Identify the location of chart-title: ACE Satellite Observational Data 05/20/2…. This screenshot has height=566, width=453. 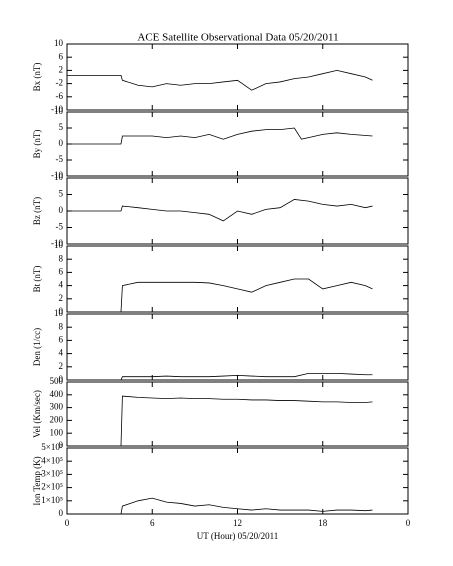
(237, 38).